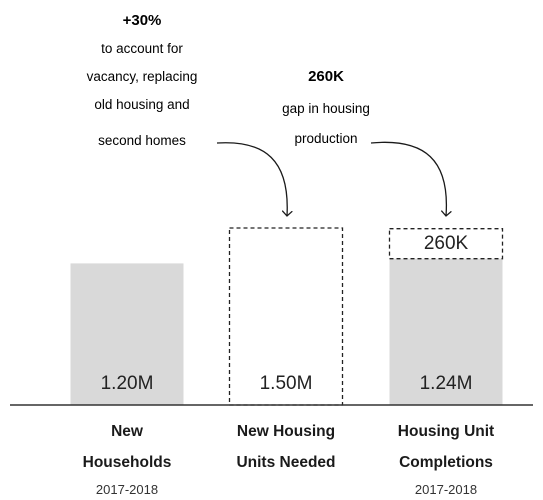  Describe the element at coordinates (251, 179) in the screenshot. I see `arrow-vacancy-to-units-needed` at that location.